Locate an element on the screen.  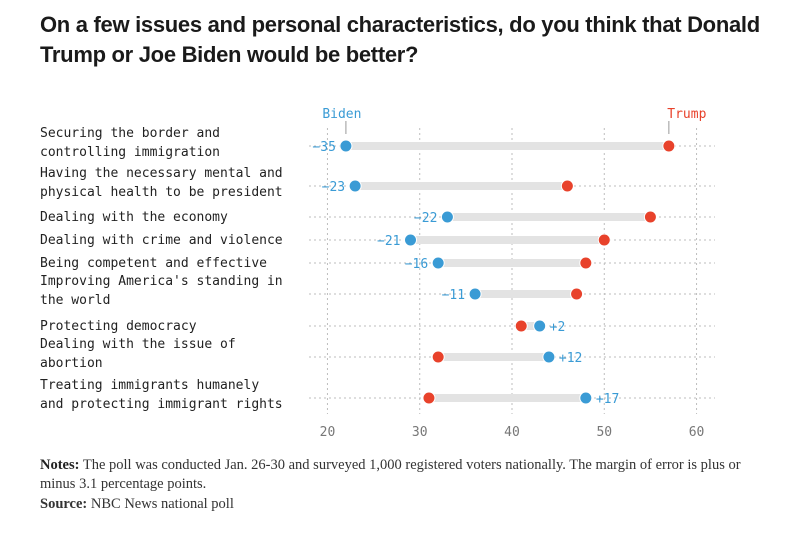
category-label: Dealing with the issue of is located at coordinates (138, 344).